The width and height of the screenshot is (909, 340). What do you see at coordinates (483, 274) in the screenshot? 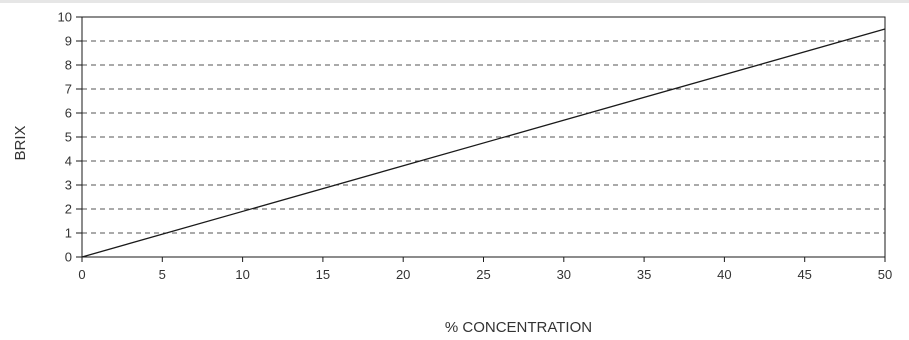
I see `x-tick-label-25: 25` at bounding box center [483, 274].